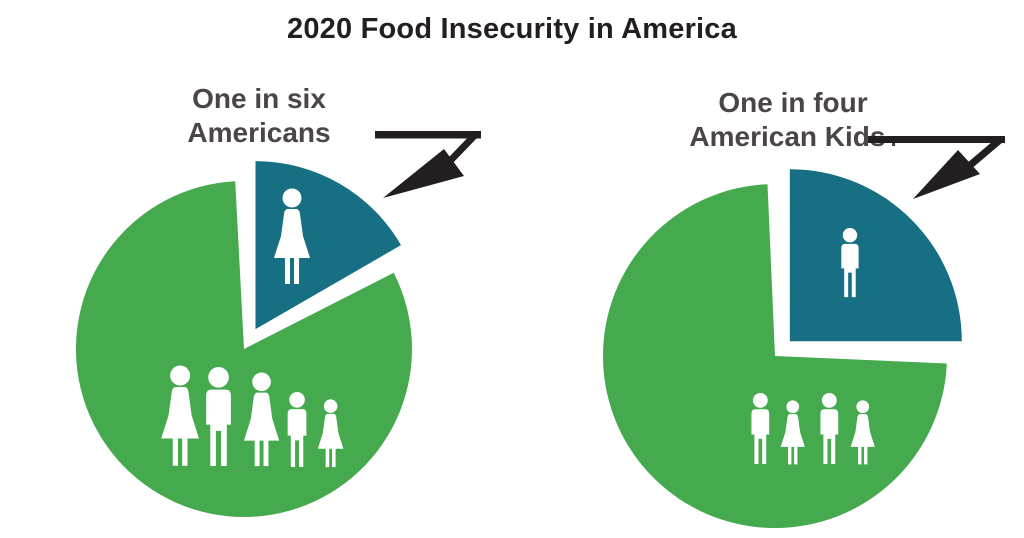 The image size is (1024, 538). What do you see at coordinates (423, 173) in the screenshot?
I see `left-arrow-head` at bounding box center [423, 173].